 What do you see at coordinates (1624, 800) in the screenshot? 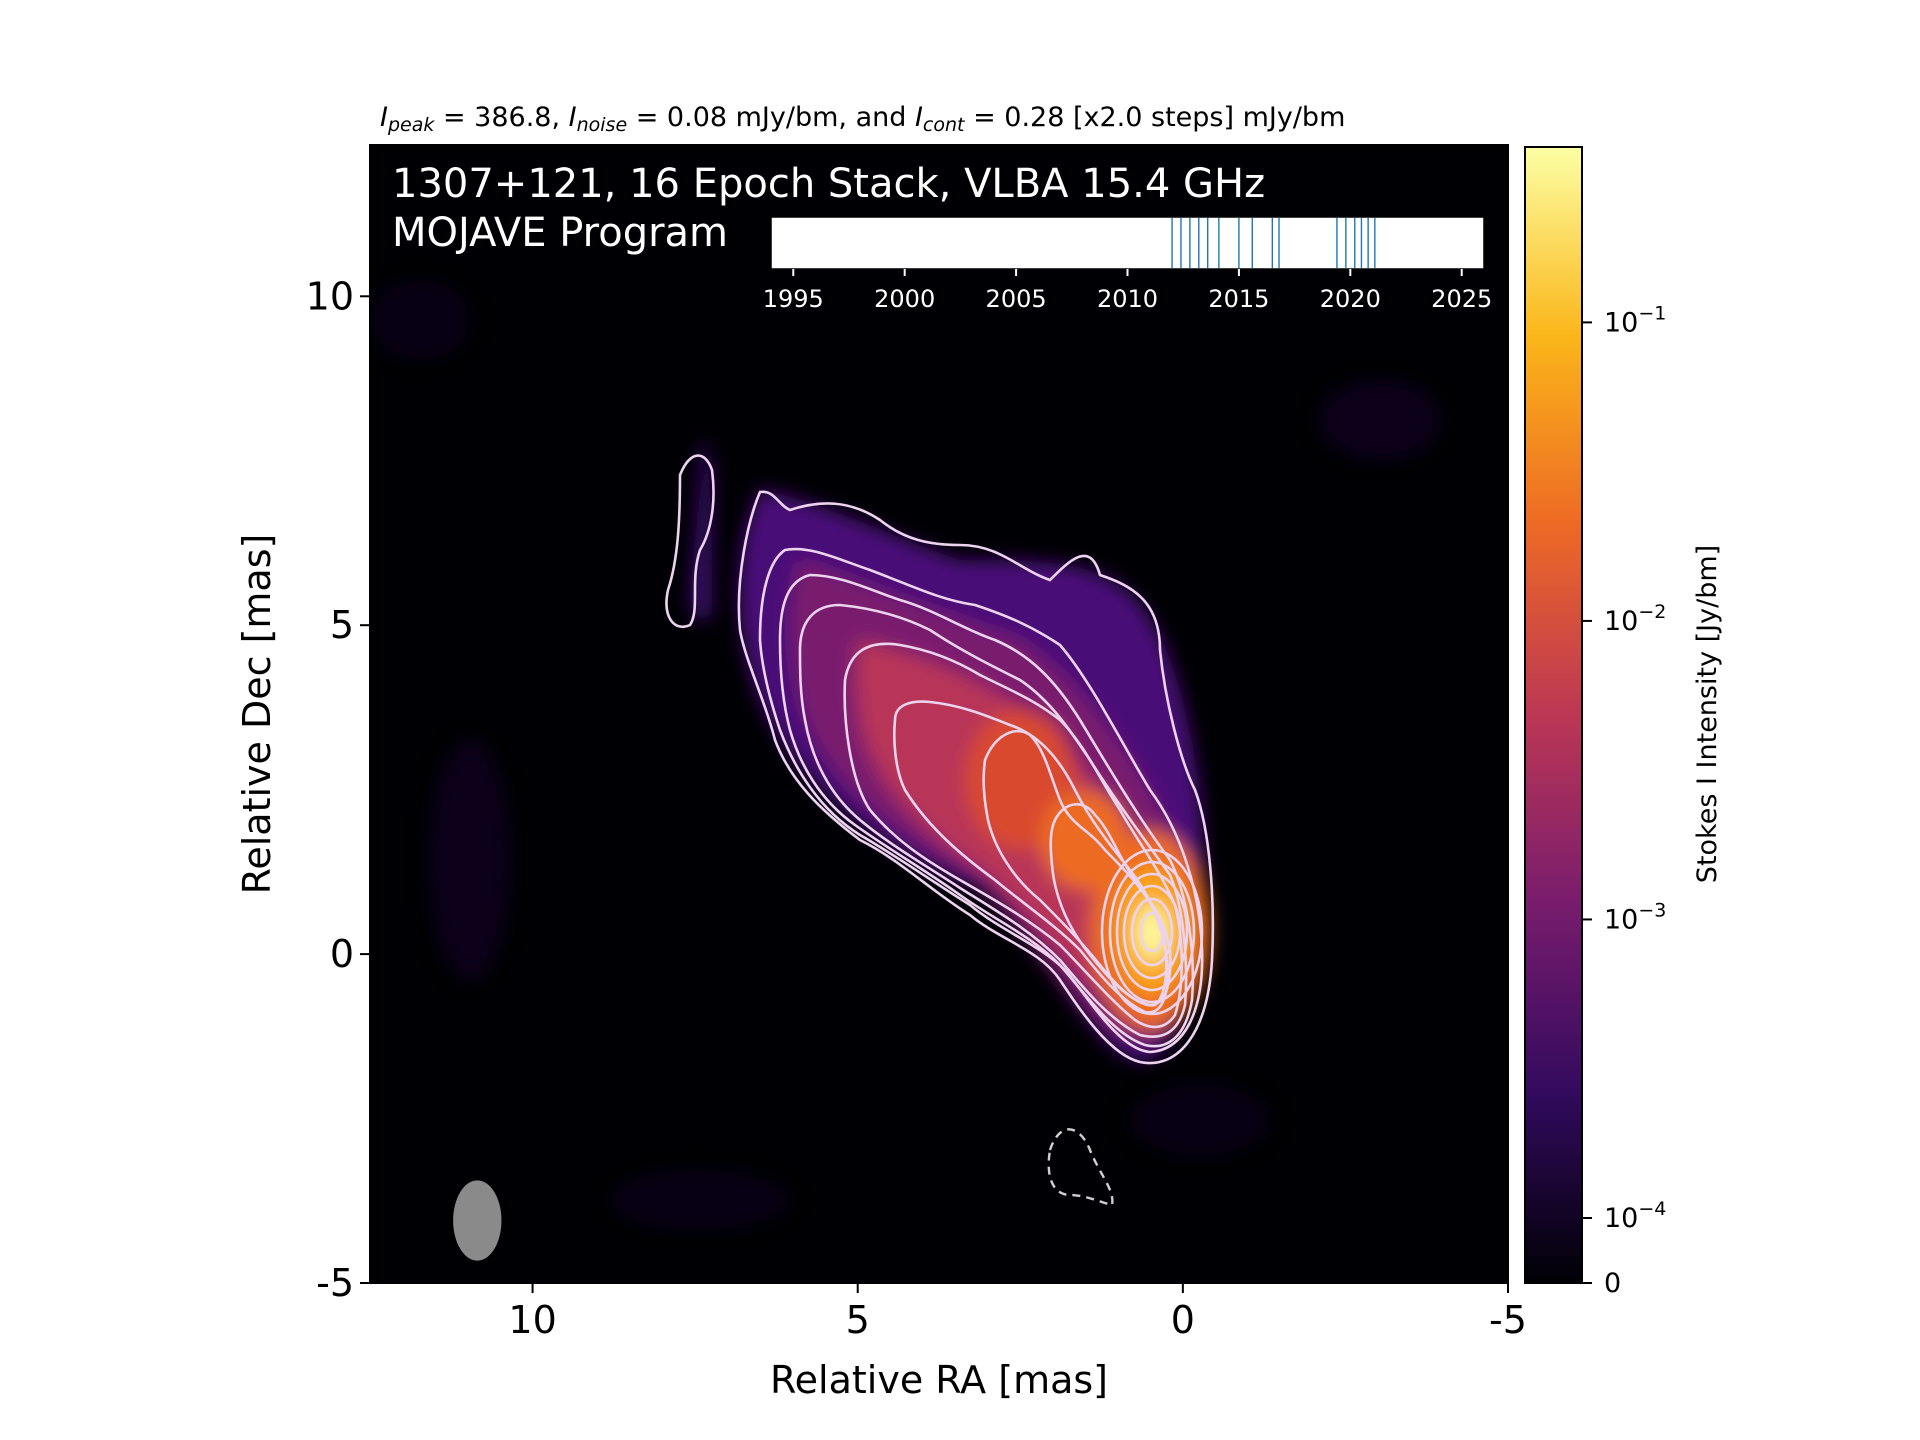
I see `colorbar-ticks: 0 10⁻⁴ 10⁻³ 10⁻² 10⁻¹` at bounding box center [1624, 800].